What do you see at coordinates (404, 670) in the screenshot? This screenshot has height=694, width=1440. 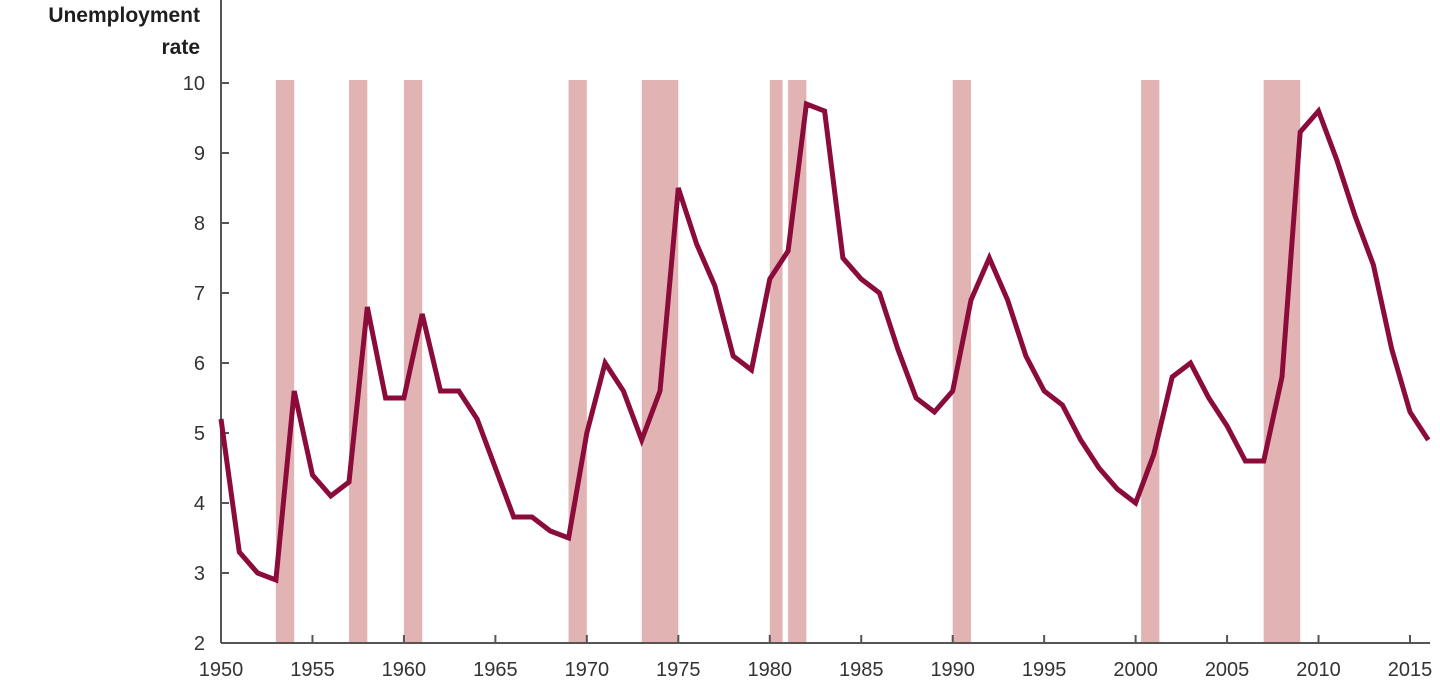 I see `x-tick-label: 1960` at bounding box center [404, 670].